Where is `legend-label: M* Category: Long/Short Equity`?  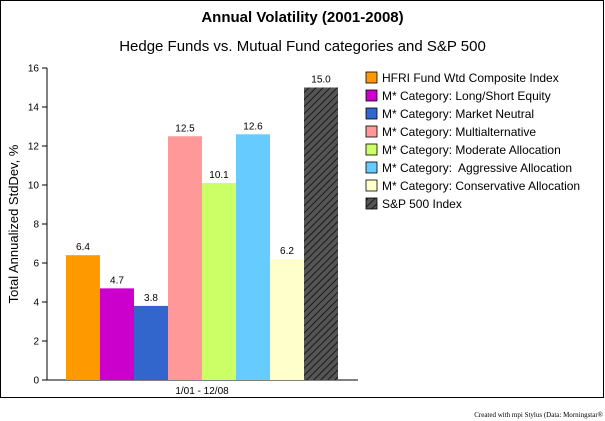
legend-label: M* Category: Long/Short Equity is located at coordinates (466, 96).